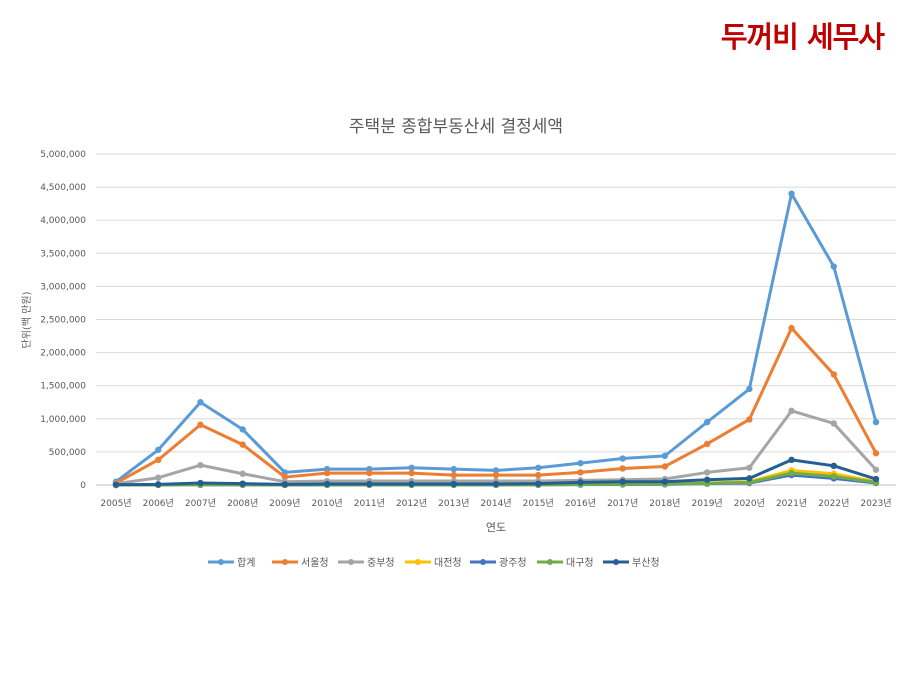 The image size is (912, 684). Describe the element at coordinates (448, 563) in the screenshot. I see `legend-label: 대전청` at that location.